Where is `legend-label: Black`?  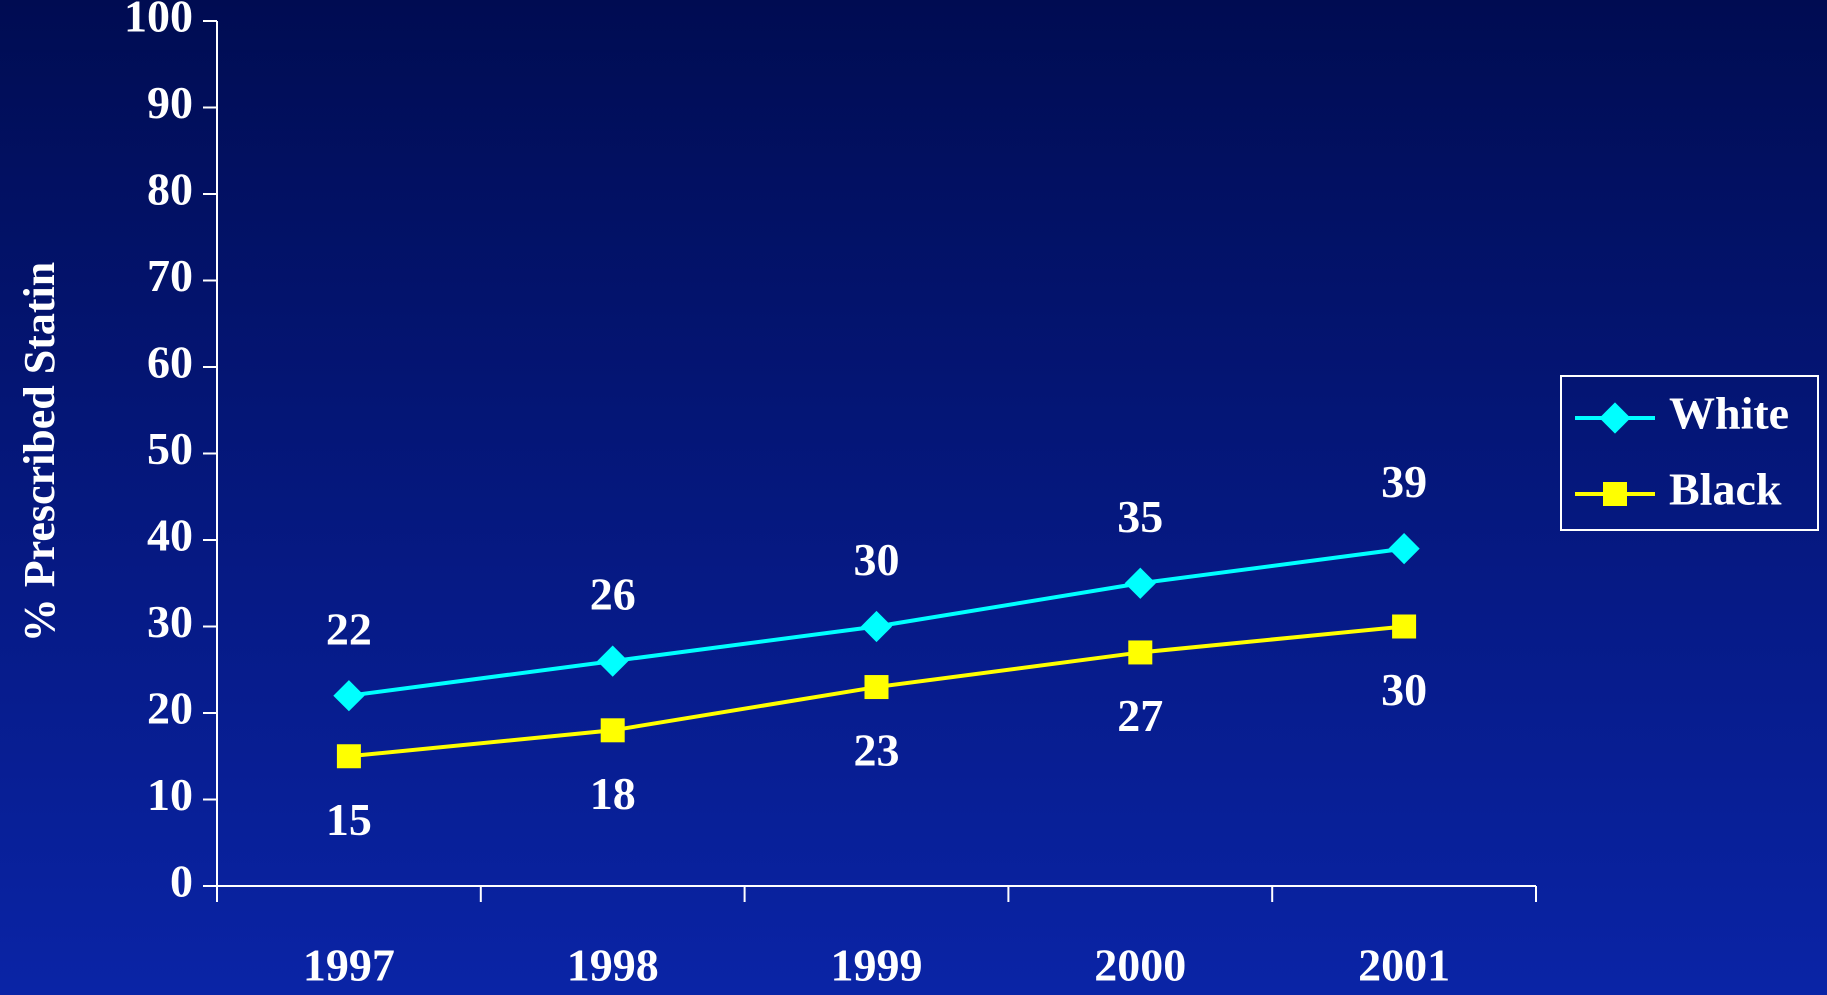
legend-label: Black is located at coordinates (1725, 489).